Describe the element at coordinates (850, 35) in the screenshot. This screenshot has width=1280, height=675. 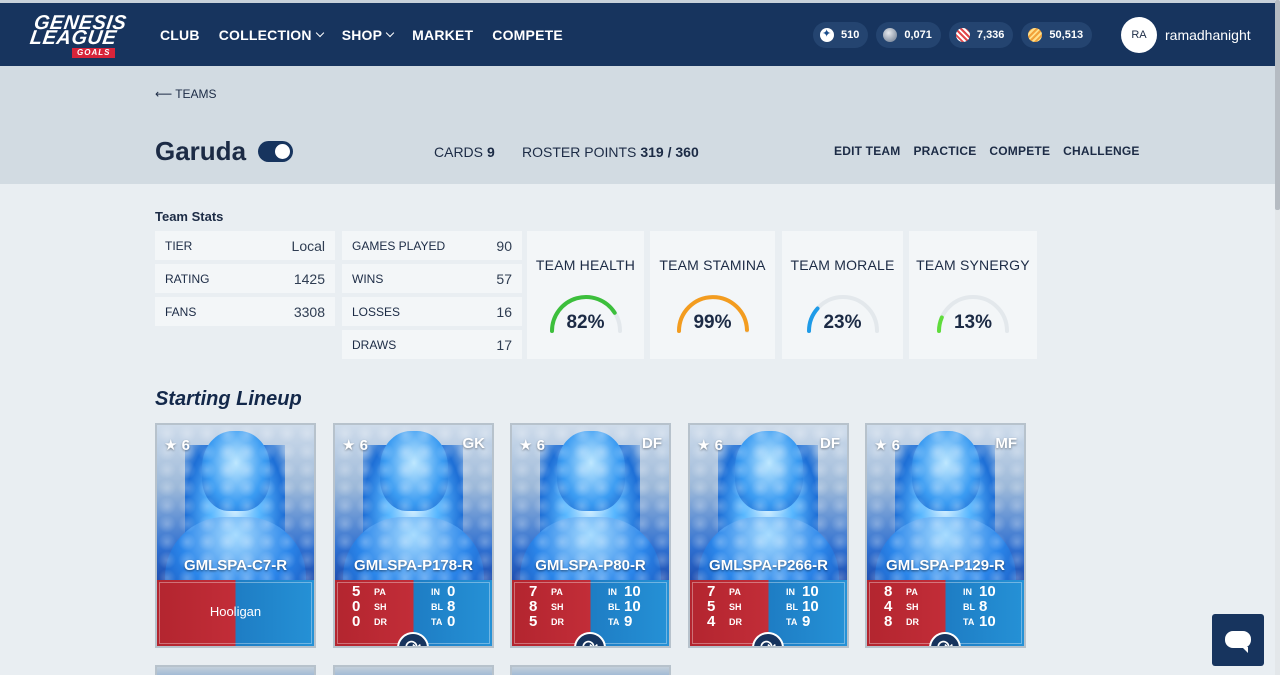
I see `currency-star-value: 510` at that location.